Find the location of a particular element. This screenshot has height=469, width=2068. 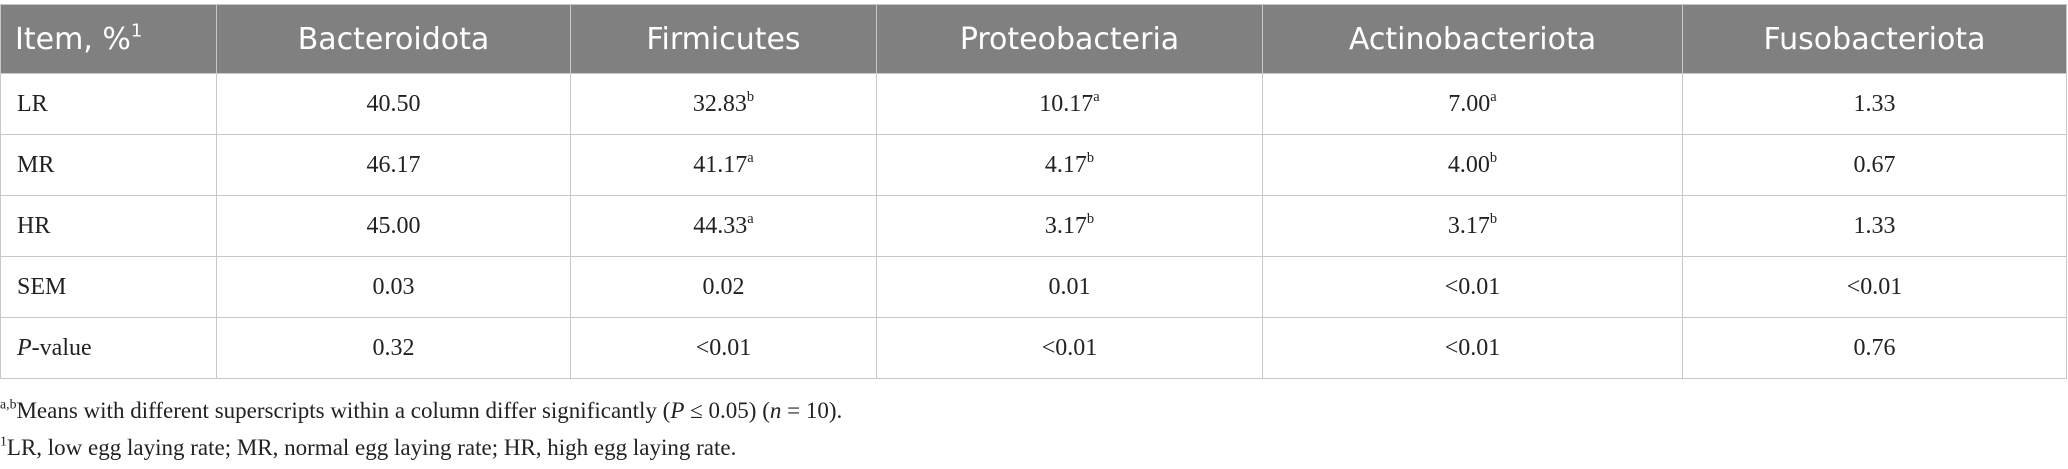

text: HR is located at coordinates (34, 225).